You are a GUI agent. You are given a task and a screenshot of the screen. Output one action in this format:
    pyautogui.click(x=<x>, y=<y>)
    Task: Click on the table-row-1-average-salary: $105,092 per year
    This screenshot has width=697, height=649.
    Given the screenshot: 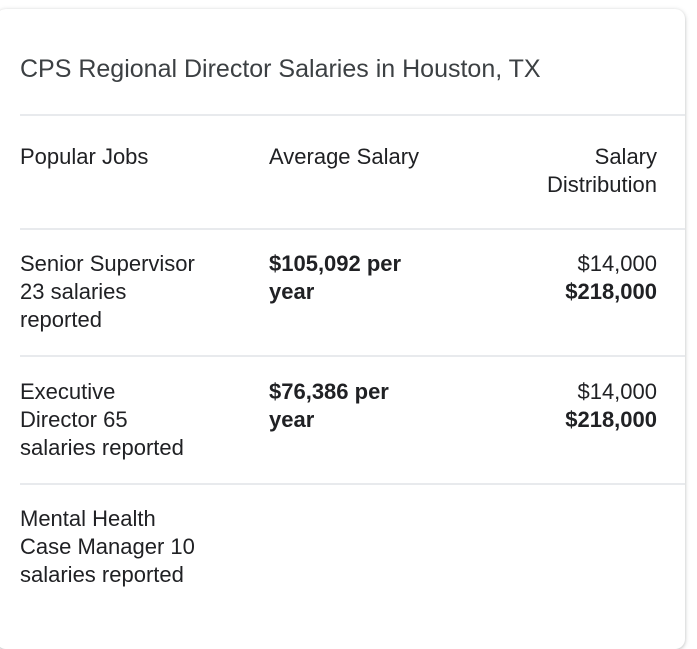 What is the action you would take?
    pyautogui.click(x=335, y=278)
    